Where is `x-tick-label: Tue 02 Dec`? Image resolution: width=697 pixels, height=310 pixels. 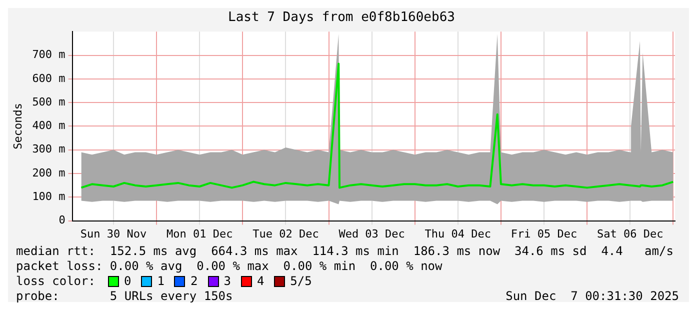
x-tick-label: Tue 02 Dec is located at coordinates (285, 233).